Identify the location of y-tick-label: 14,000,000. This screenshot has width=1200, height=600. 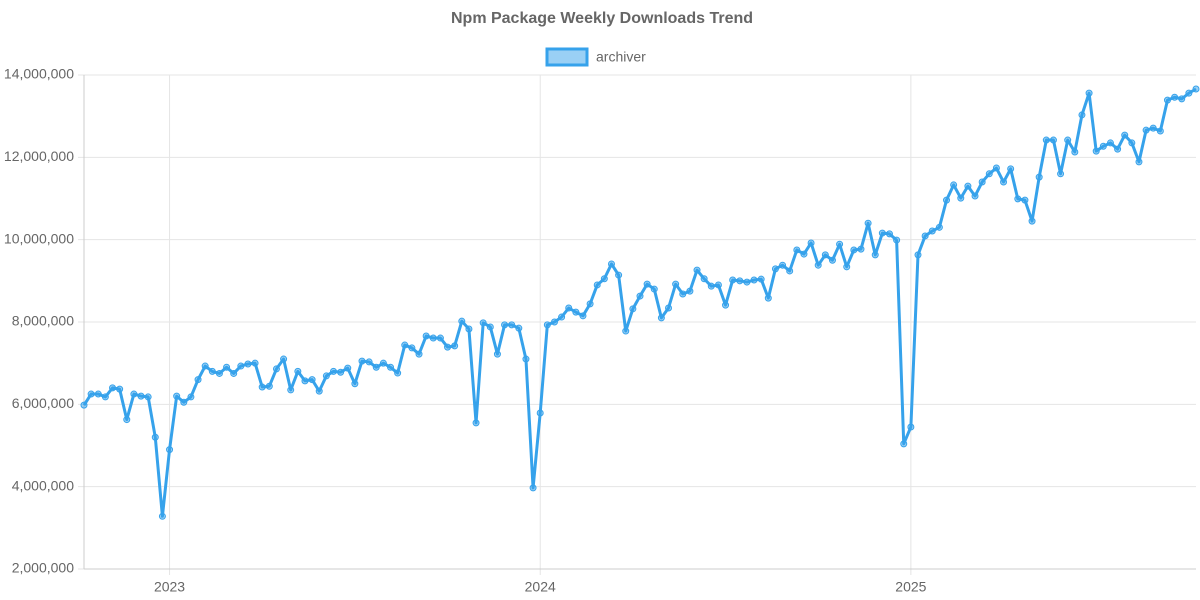
(39, 74).